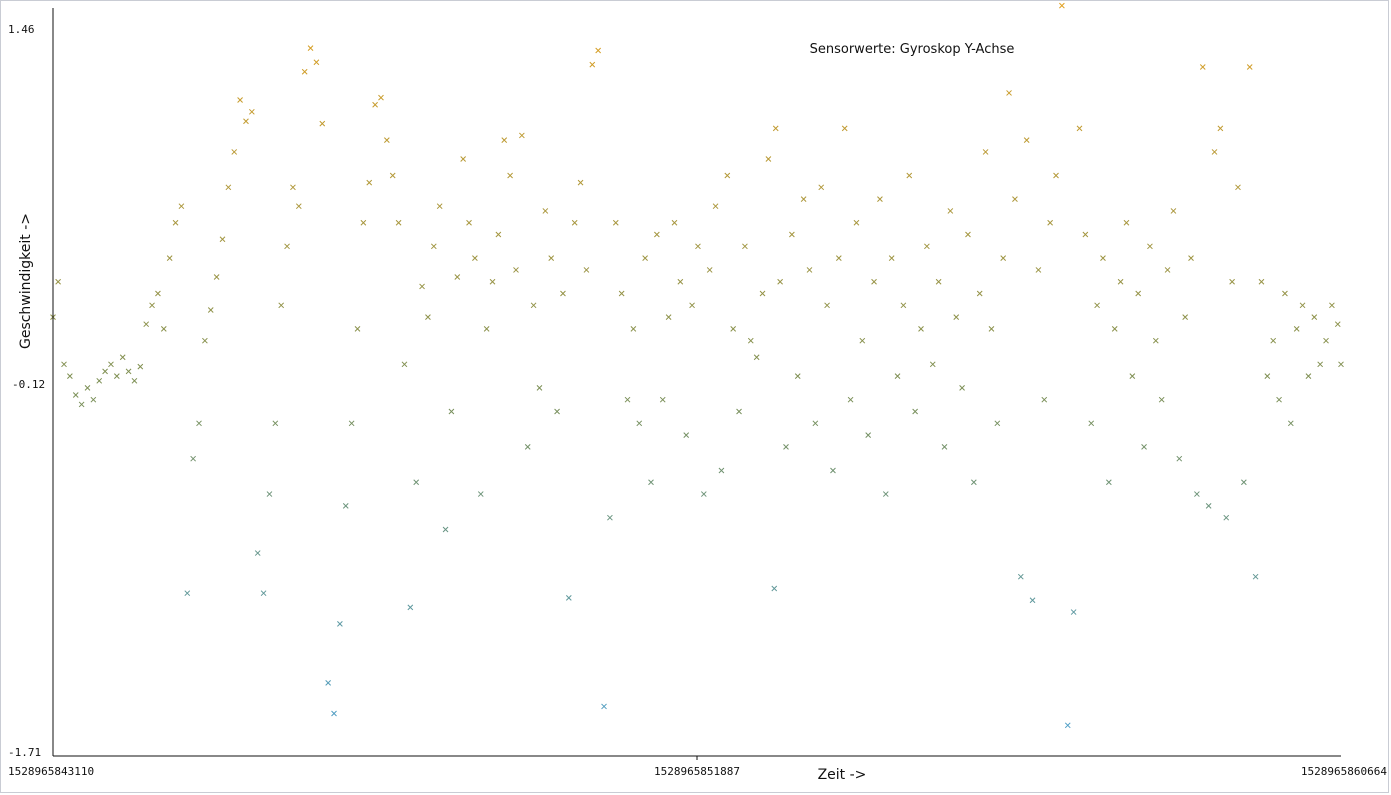 The width and height of the screenshot is (1391, 795). I want to click on chart-title: Sensorwerte: Gyroskop Y-Achse, so click(912, 49).